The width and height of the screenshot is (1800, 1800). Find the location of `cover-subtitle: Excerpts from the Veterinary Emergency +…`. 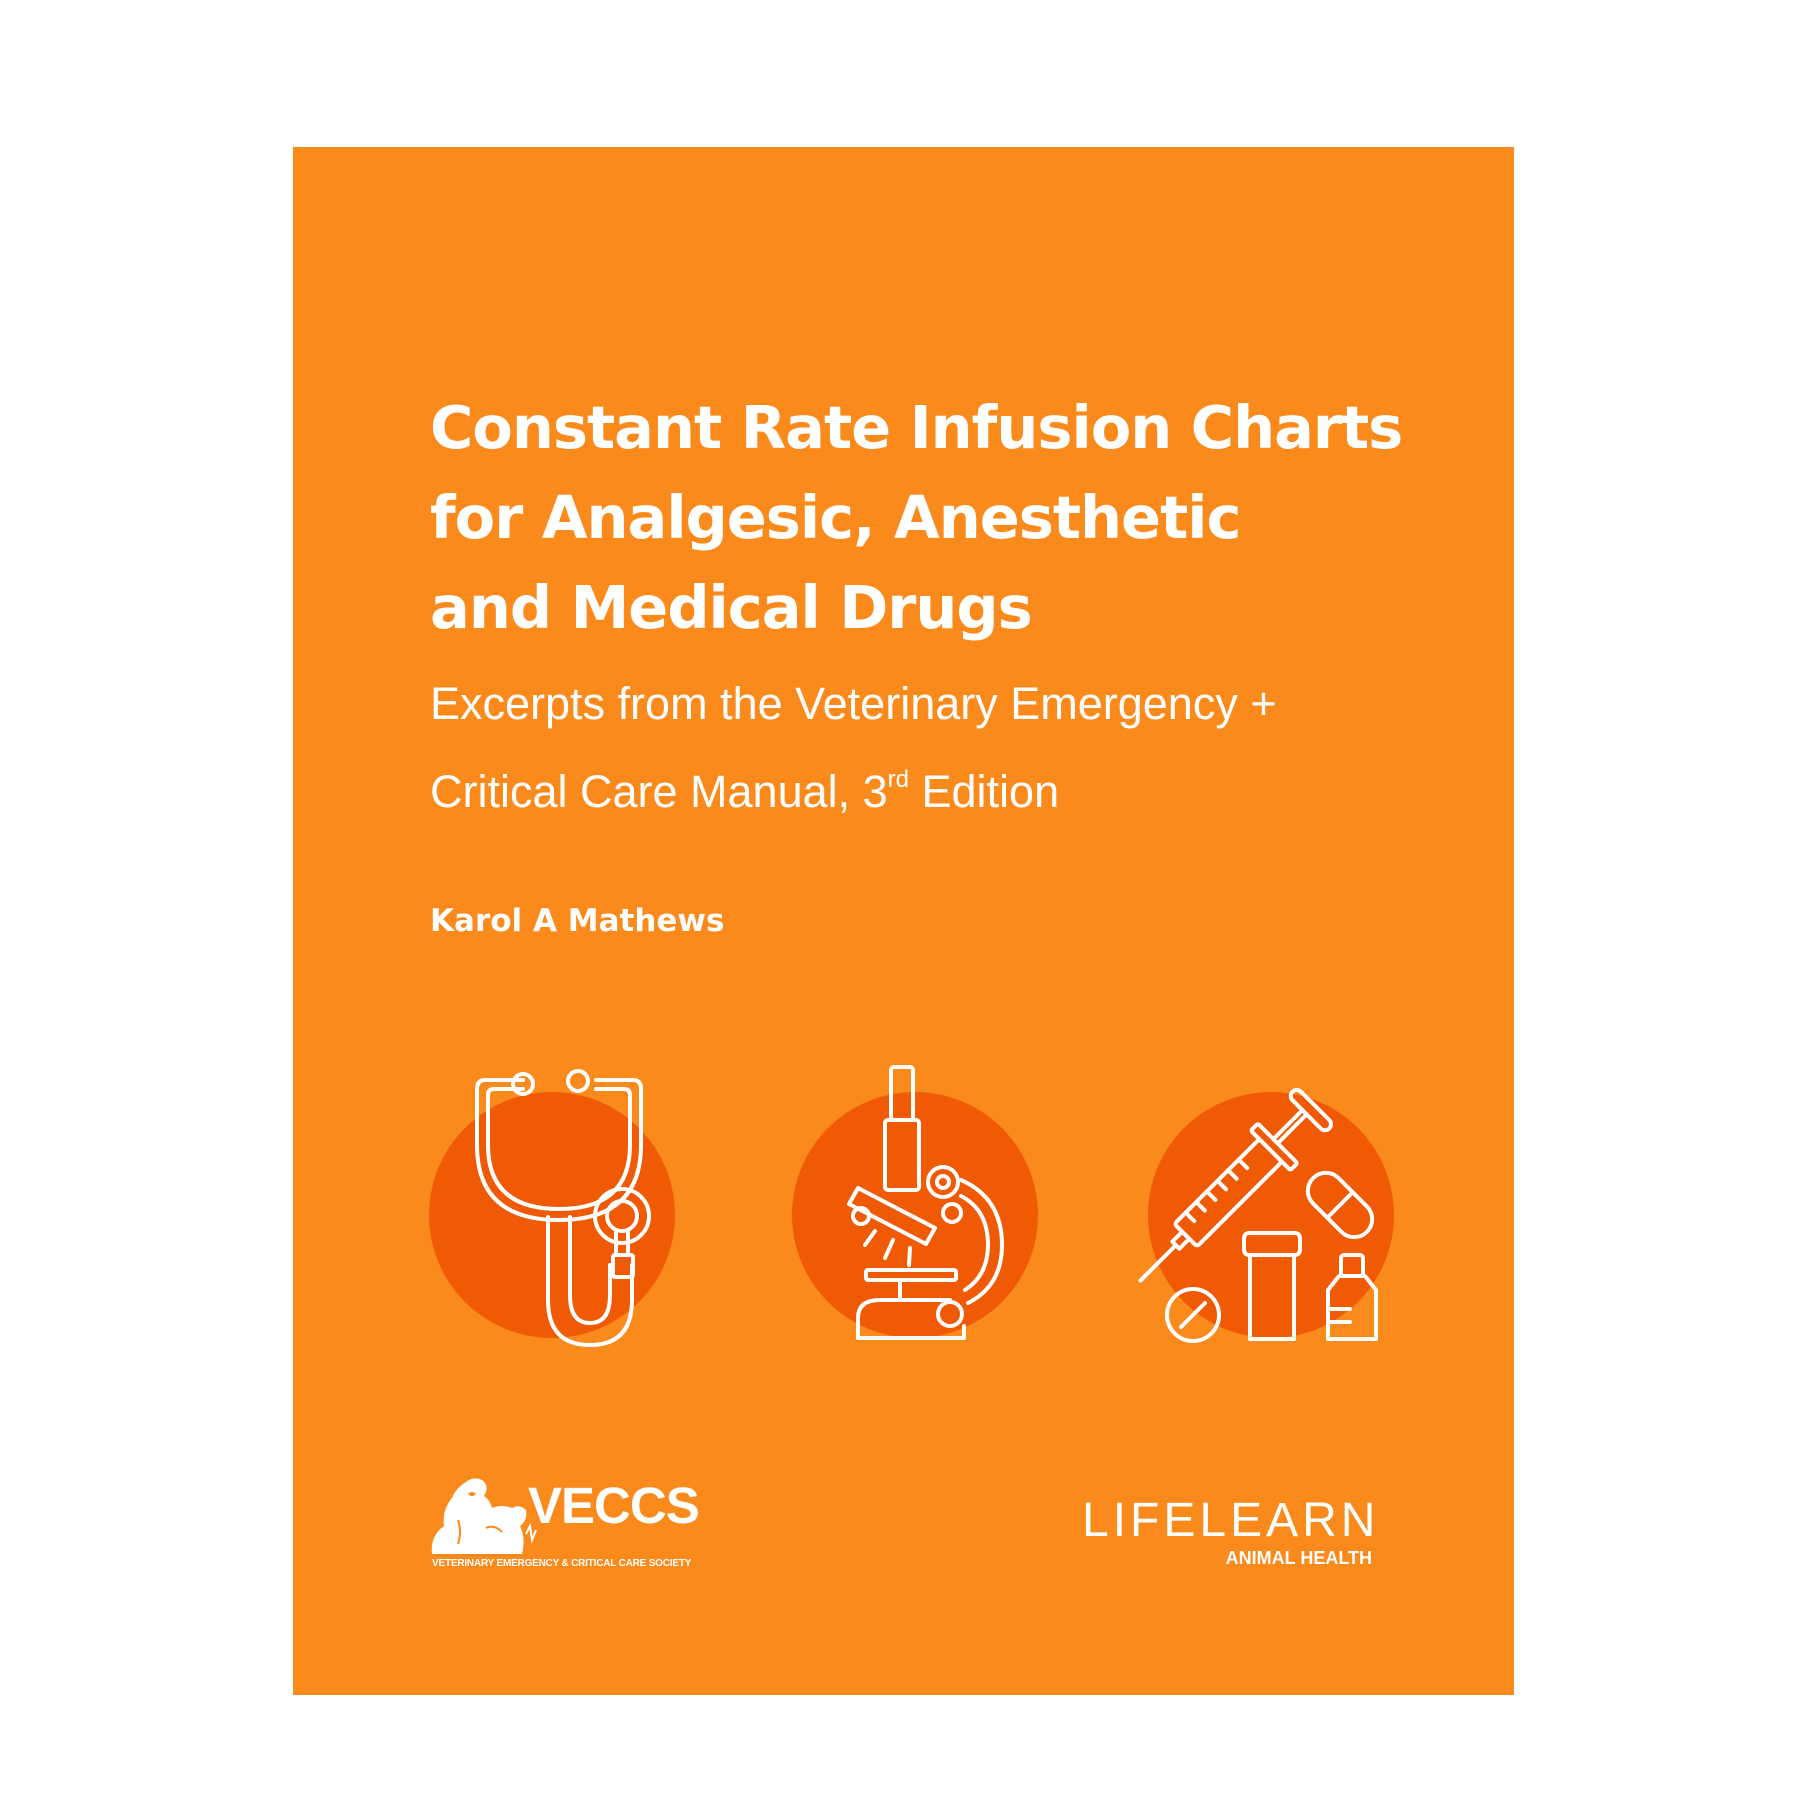

cover-subtitle: Excerpts from the Veterinary Emergency +… is located at coordinates (950, 748).